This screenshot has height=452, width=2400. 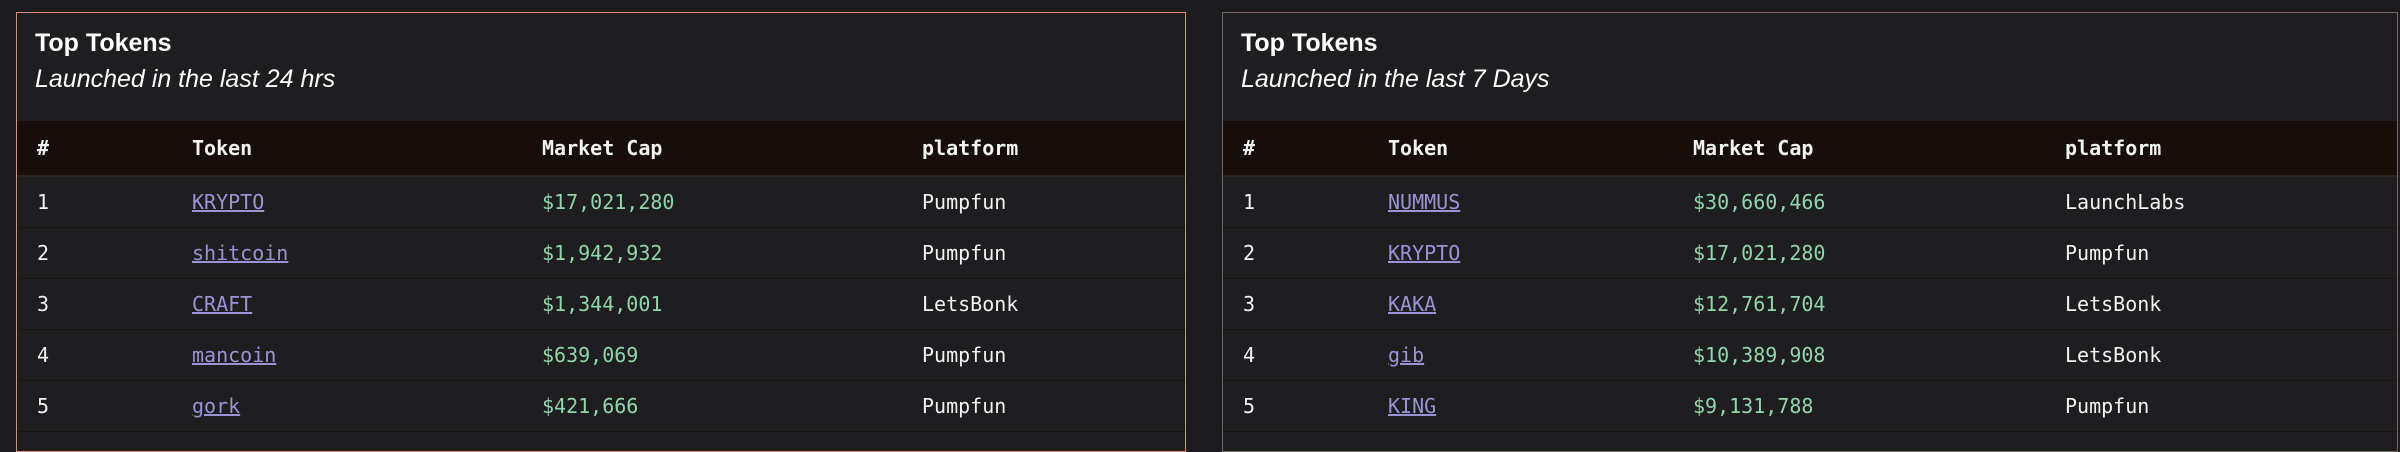 I want to click on token-link: KING, so click(x=1412, y=406).